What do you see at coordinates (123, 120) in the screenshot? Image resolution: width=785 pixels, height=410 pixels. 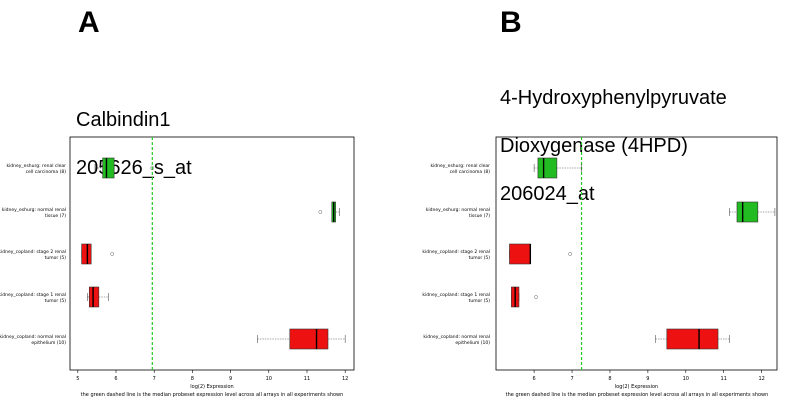 I see `gene-title-a-line-1: Calbindin1` at bounding box center [123, 120].